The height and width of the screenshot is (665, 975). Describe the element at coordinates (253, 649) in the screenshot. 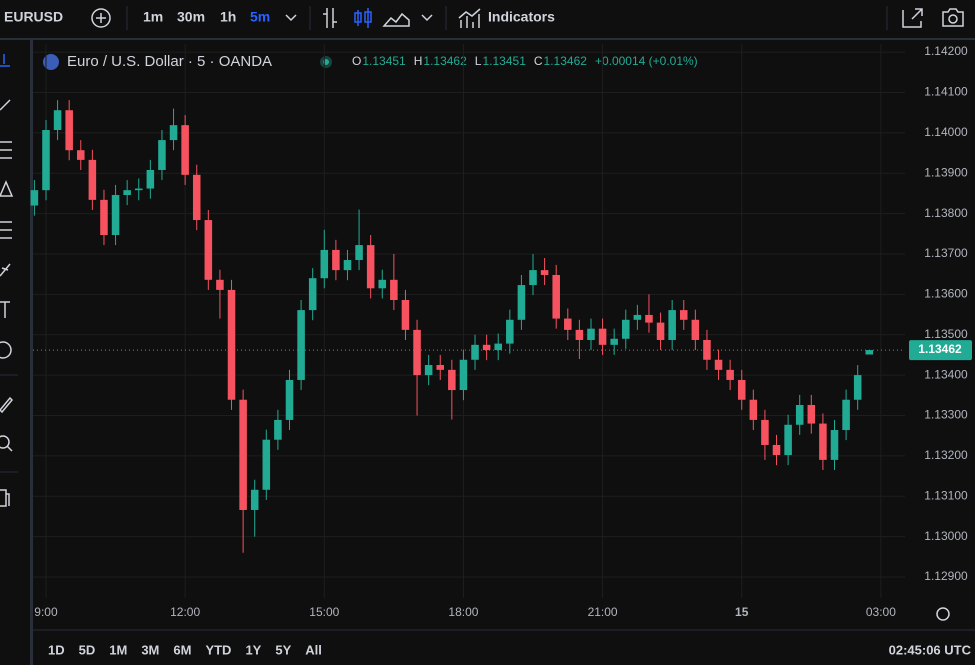

I see `range-button: 1Y` at that location.